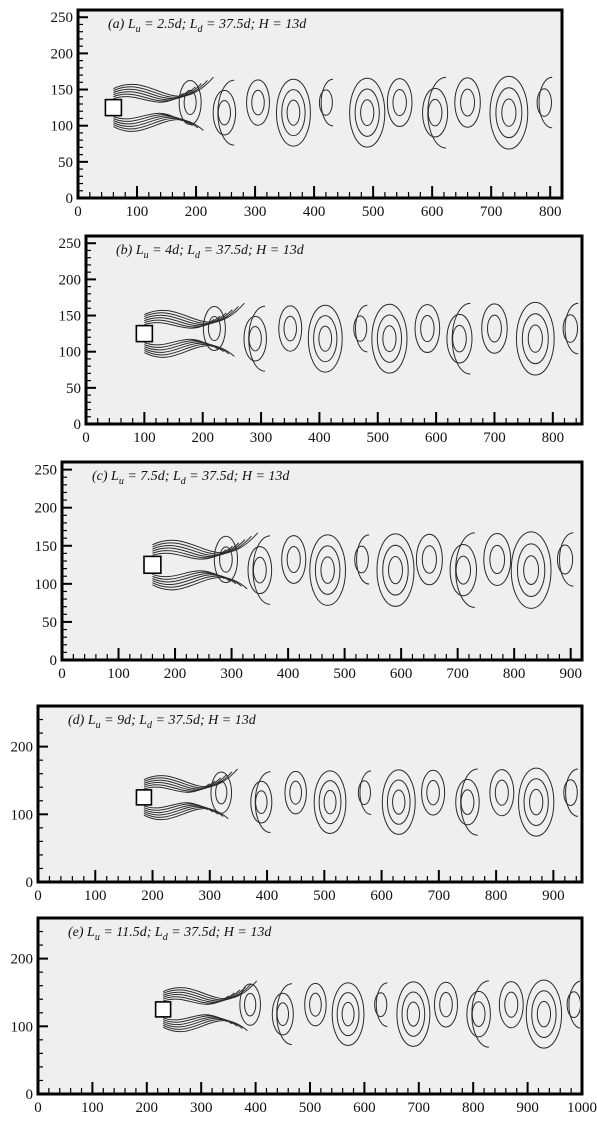  I want to click on x-tick-label: 300, so click(210, 896).